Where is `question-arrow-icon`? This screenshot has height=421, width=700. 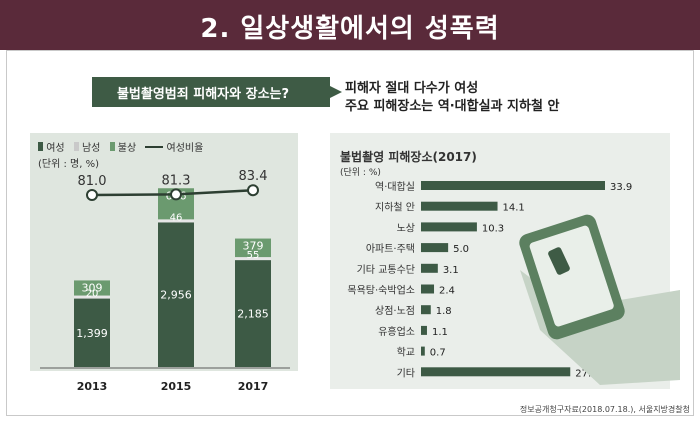
question-arrow-icon is located at coordinates (336, 92).